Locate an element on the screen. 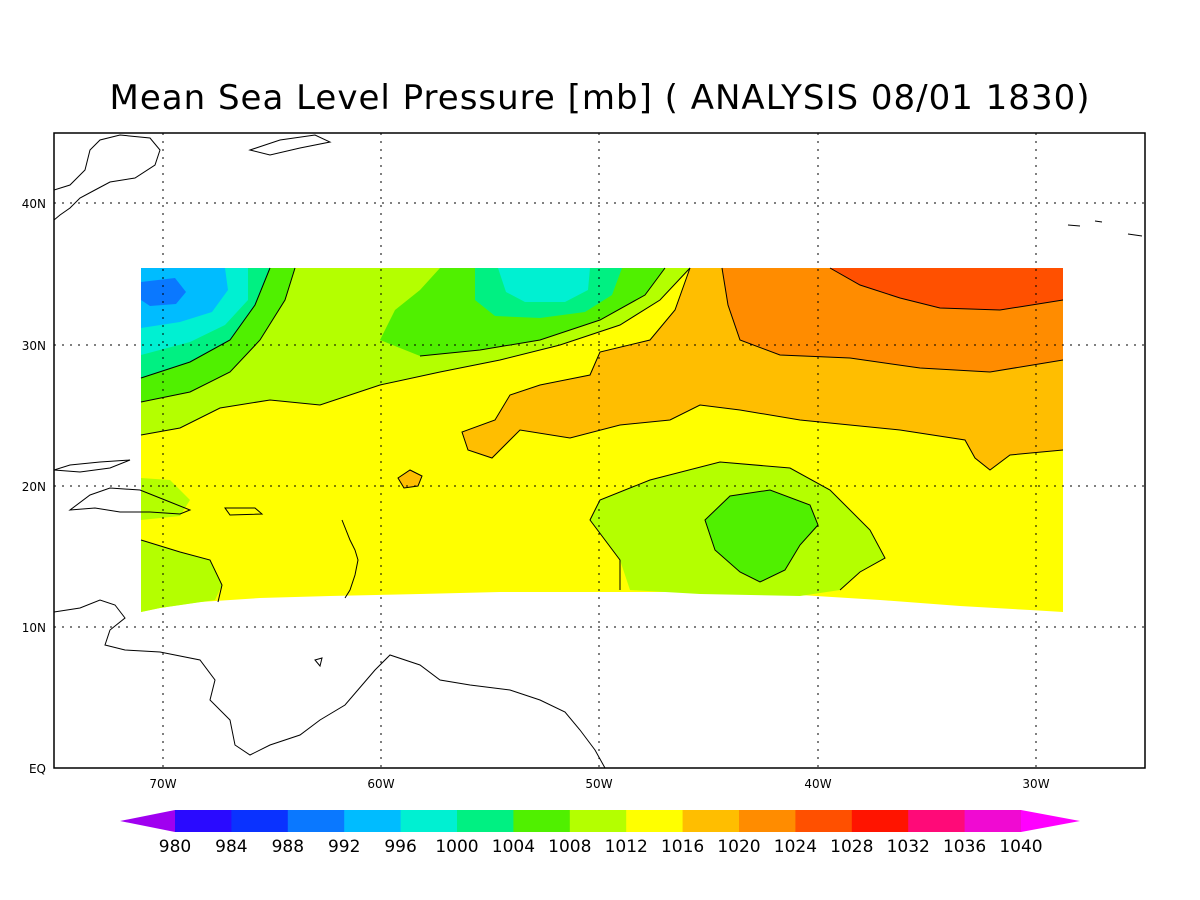 This screenshot has width=1200, height=900. lon-tick-label: 60W is located at coordinates (380, 784).